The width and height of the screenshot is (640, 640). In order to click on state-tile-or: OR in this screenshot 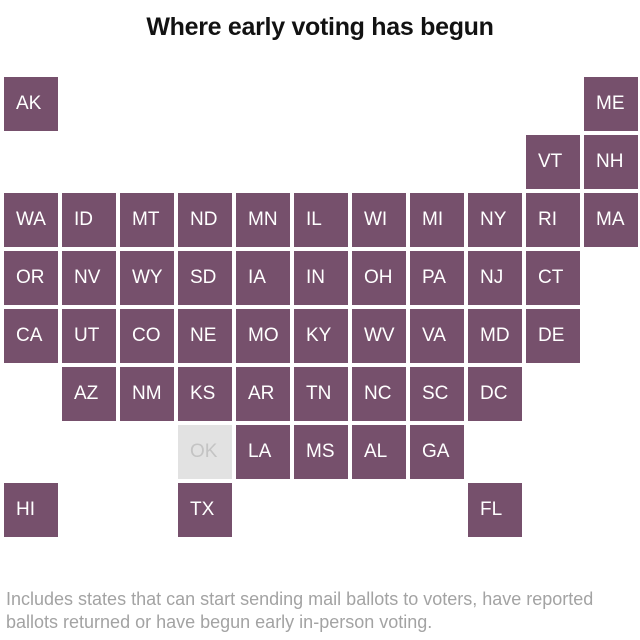, I will do `click(31, 278)`.